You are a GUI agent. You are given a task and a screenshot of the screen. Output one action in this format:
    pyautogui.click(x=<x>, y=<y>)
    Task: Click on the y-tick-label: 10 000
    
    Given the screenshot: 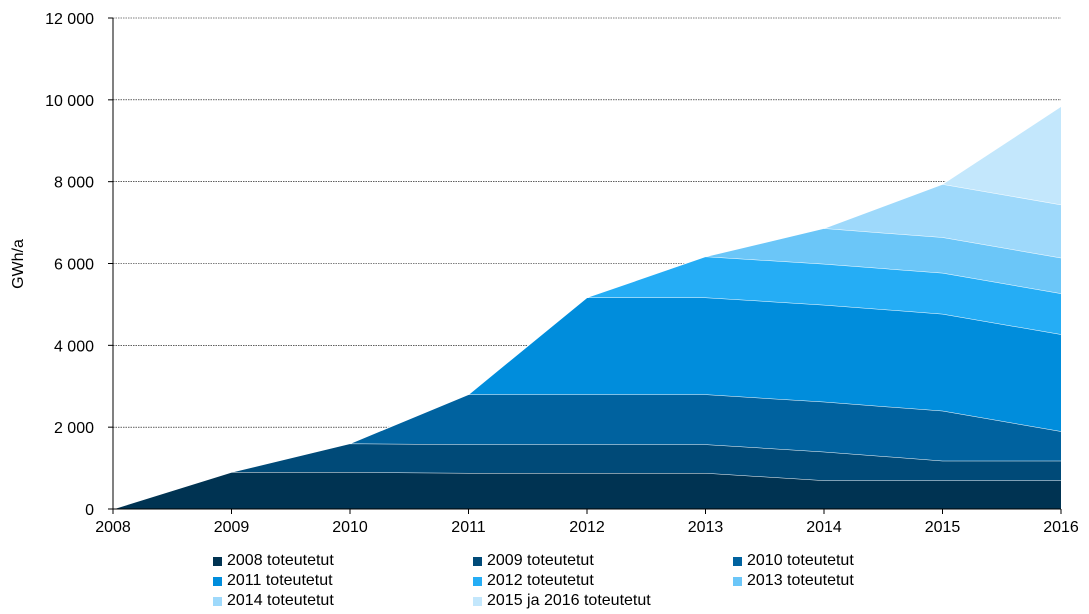 What is the action you would take?
    pyautogui.click(x=69, y=101)
    